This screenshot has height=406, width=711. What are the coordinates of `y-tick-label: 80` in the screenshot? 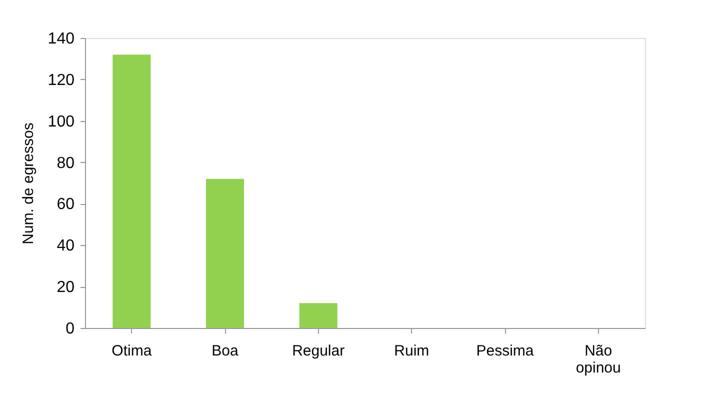 It's located at (65, 163).